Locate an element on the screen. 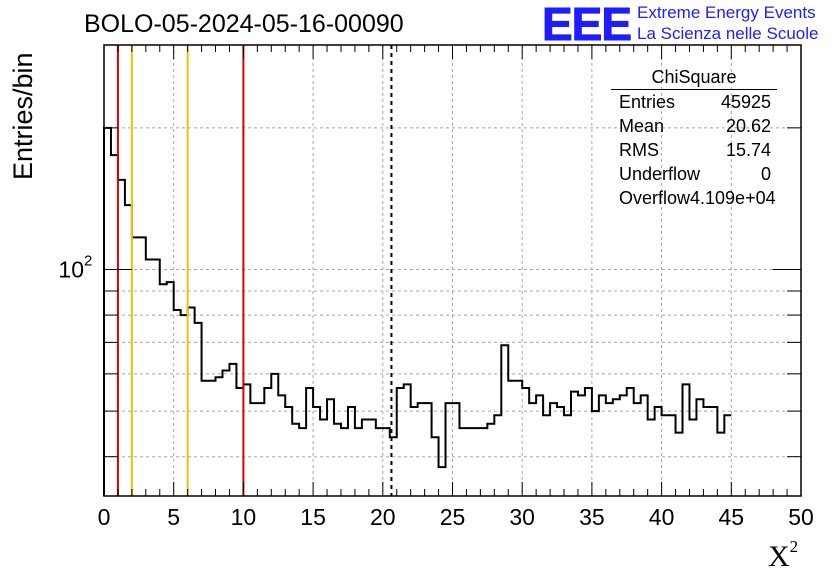 This screenshot has width=836, height=574. stats-row: Underflow 0 is located at coordinates (694, 174).